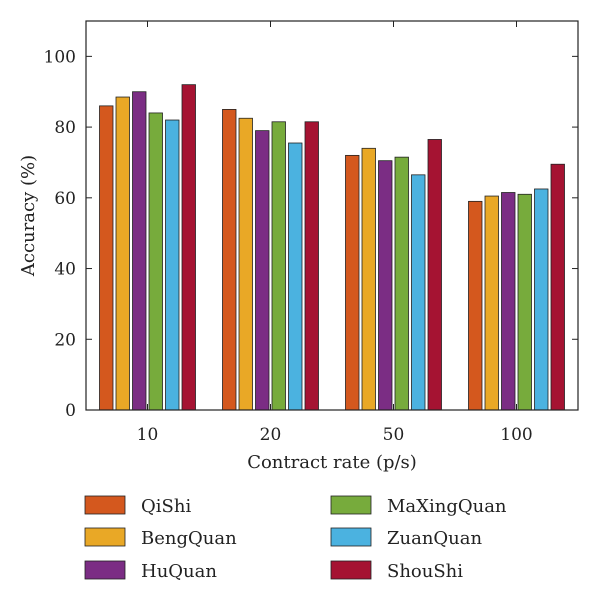 The image size is (600, 602). What do you see at coordinates (65, 199) in the screenshot?
I see `y-tick-label: 60` at bounding box center [65, 199].